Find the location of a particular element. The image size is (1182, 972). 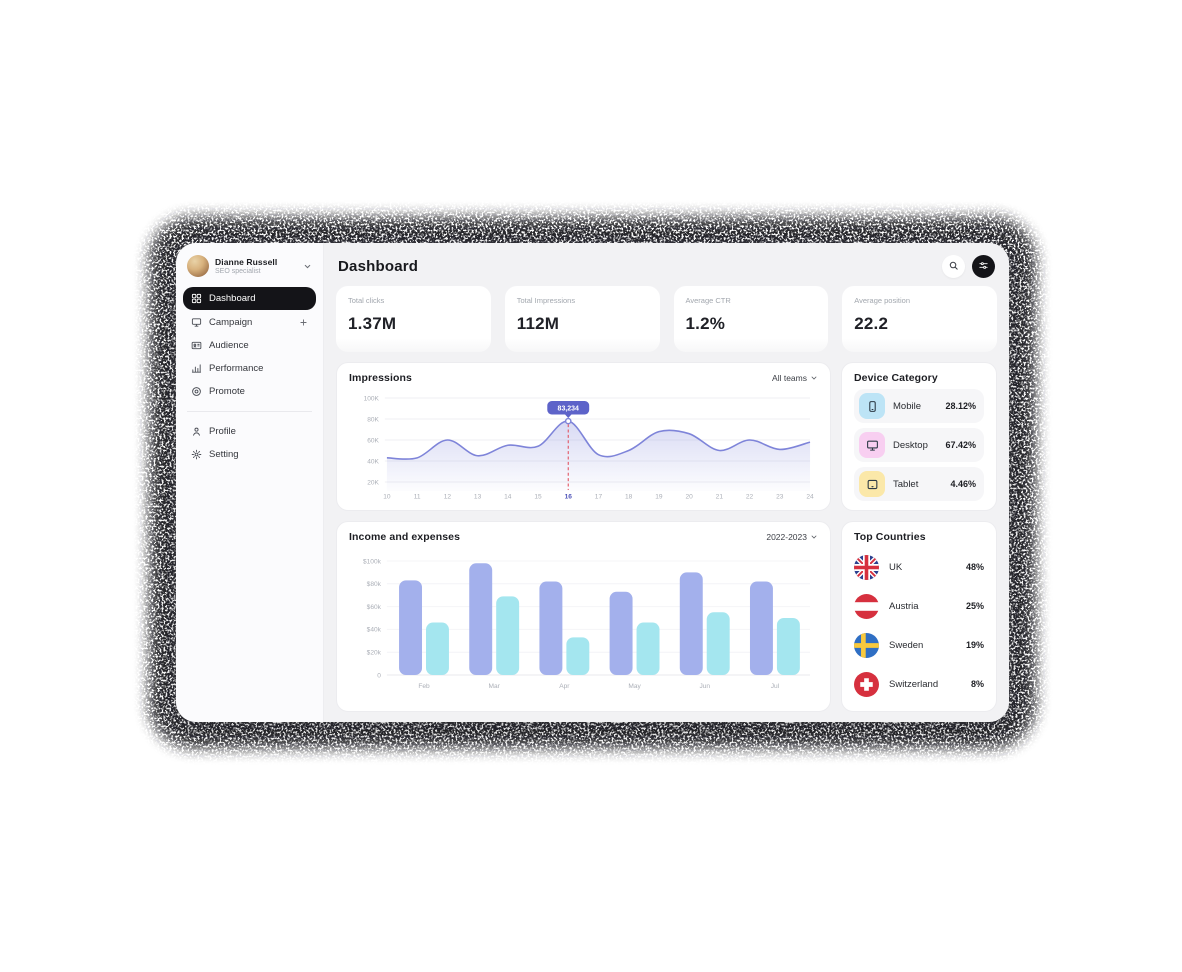

sidebar-item-audience: Audience is located at coordinates (249, 345).